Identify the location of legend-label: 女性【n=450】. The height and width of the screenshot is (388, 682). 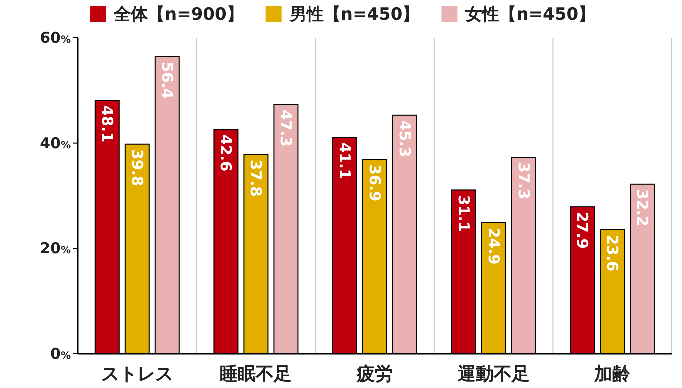
(530, 15).